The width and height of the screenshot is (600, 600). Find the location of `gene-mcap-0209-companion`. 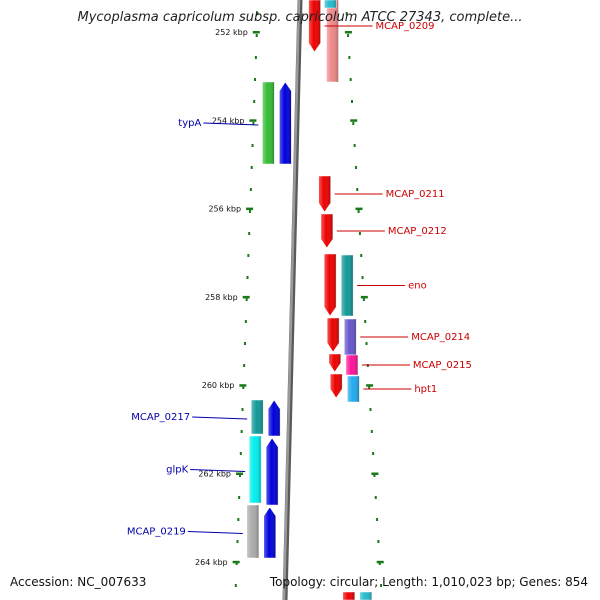

gene-mcap-0209-companion is located at coordinates (332, 41).